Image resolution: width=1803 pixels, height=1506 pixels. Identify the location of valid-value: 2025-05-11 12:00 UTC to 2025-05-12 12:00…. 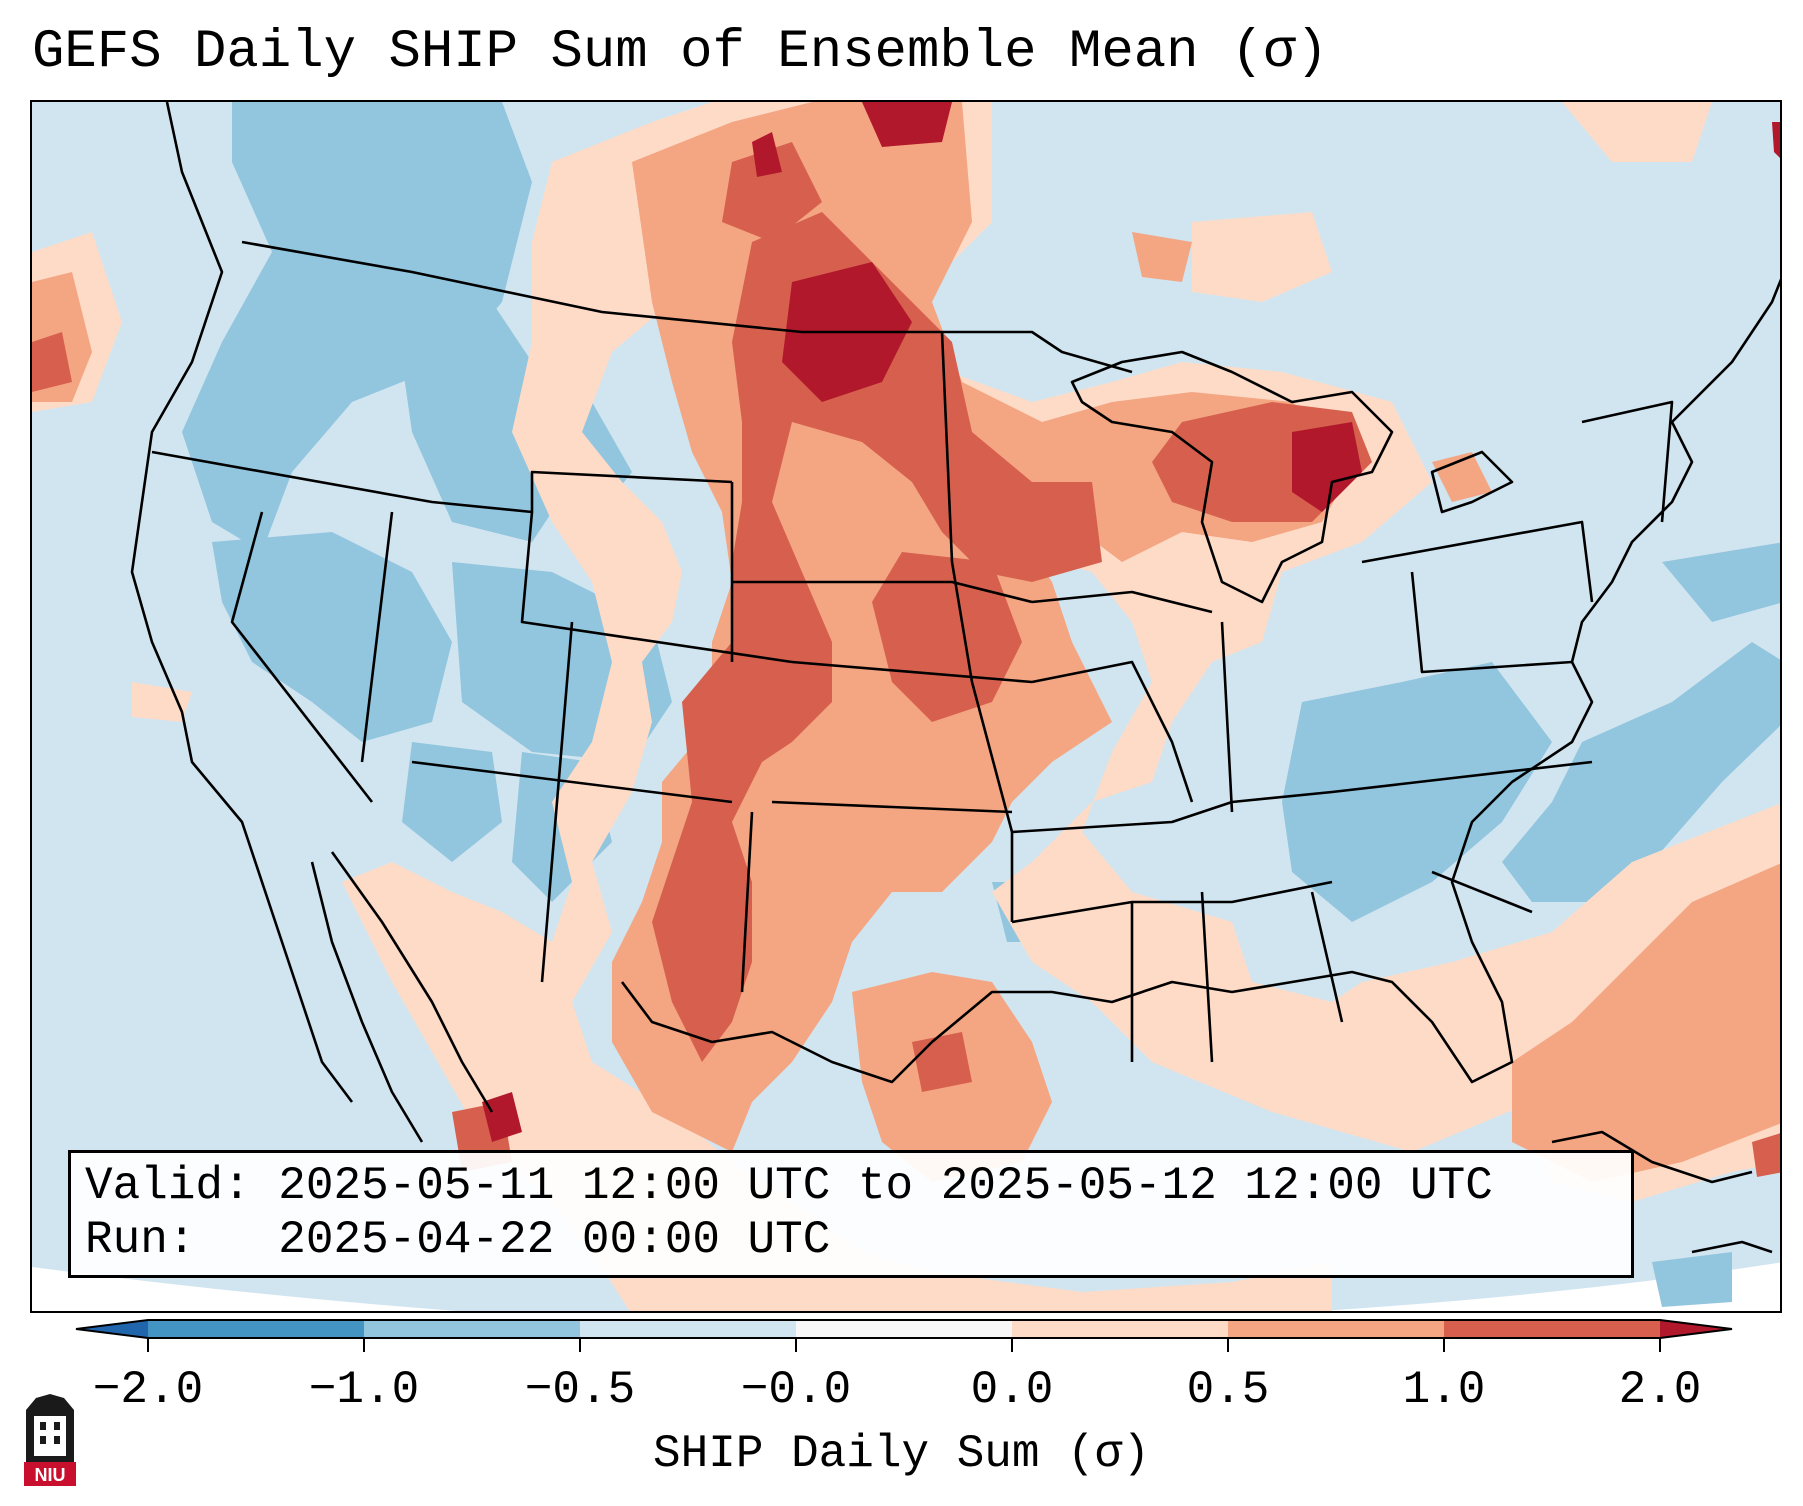
(885, 1186).